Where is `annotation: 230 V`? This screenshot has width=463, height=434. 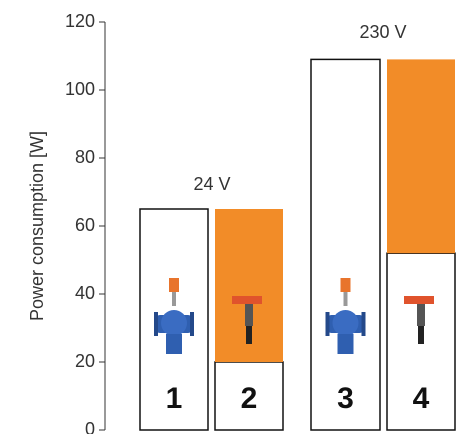
annotation: 230 V is located at coordinates (382, 32).